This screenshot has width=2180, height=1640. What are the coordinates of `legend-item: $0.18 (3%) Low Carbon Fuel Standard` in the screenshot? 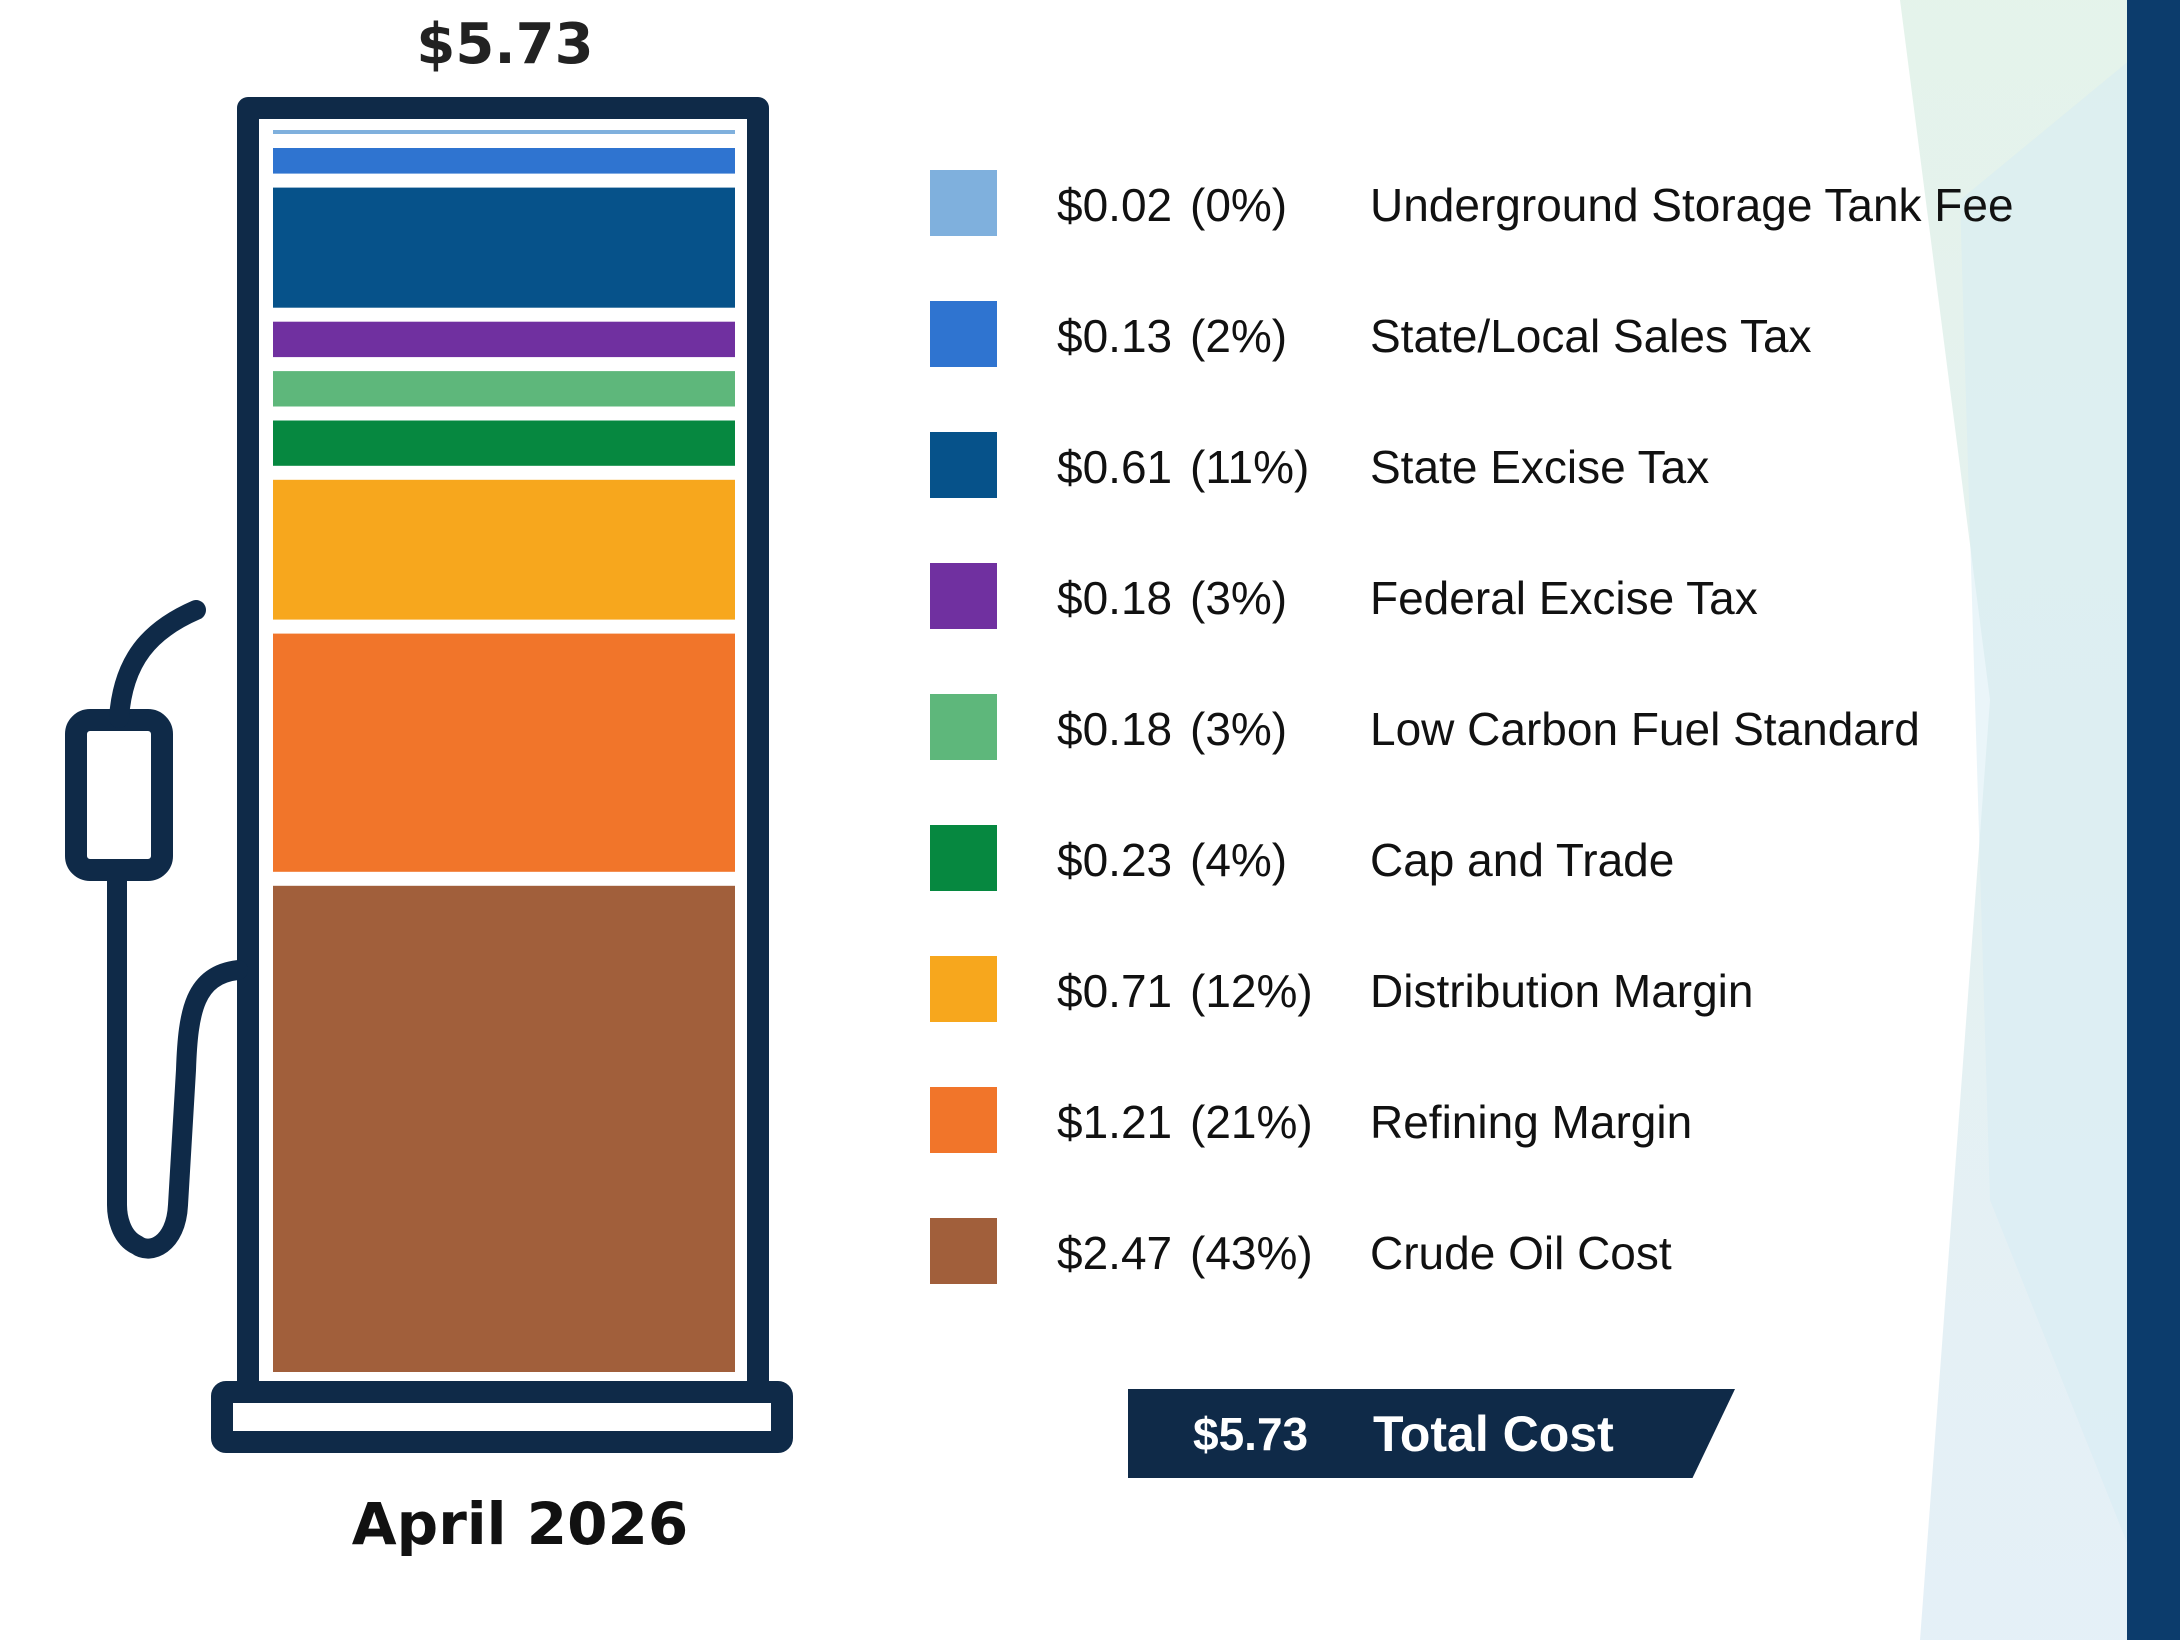 It's located at (1480, 727).